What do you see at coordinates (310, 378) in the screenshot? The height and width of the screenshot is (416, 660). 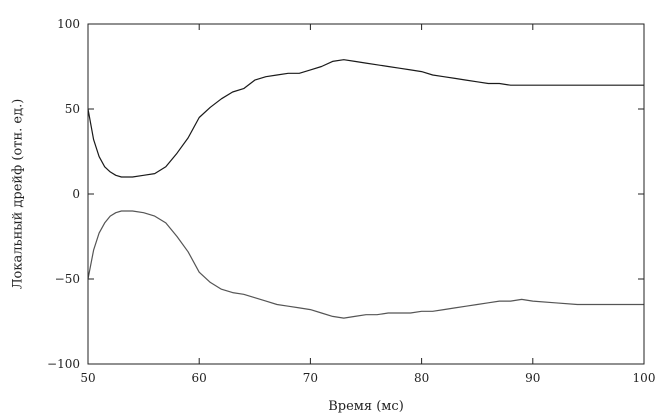 I see `x-tick-label: 70` at bounding box center [310, 378].